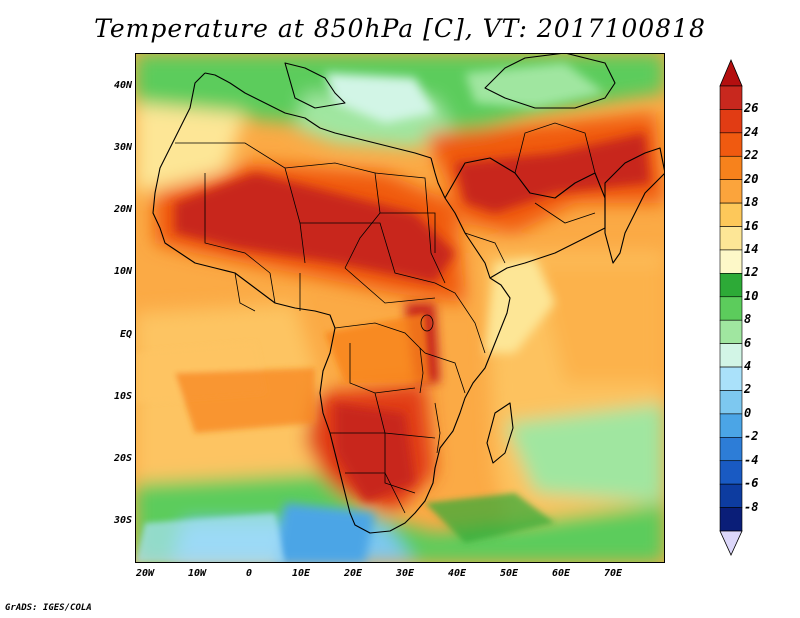 The width and height of the screenshot is (800, 618). I want to click on colorbar-high-arrow, so click(731, 72).